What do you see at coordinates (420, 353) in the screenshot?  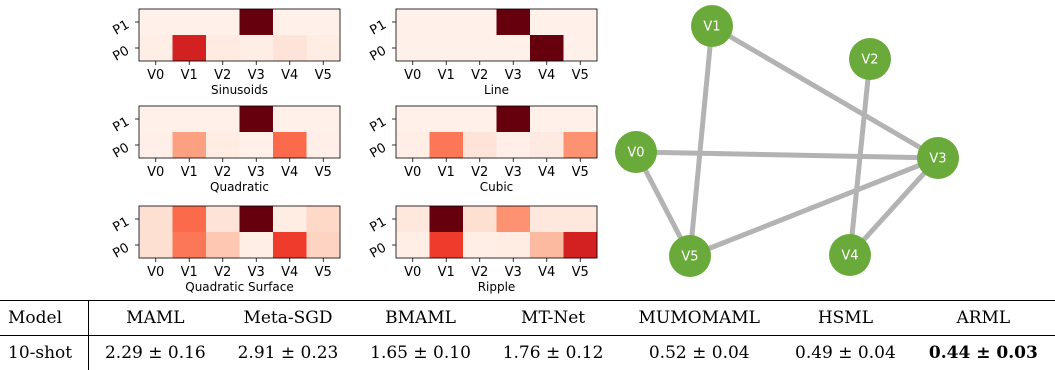 I see `cell-bmaml: 1.65 ± 0.10` at bounding box center [420, 353].